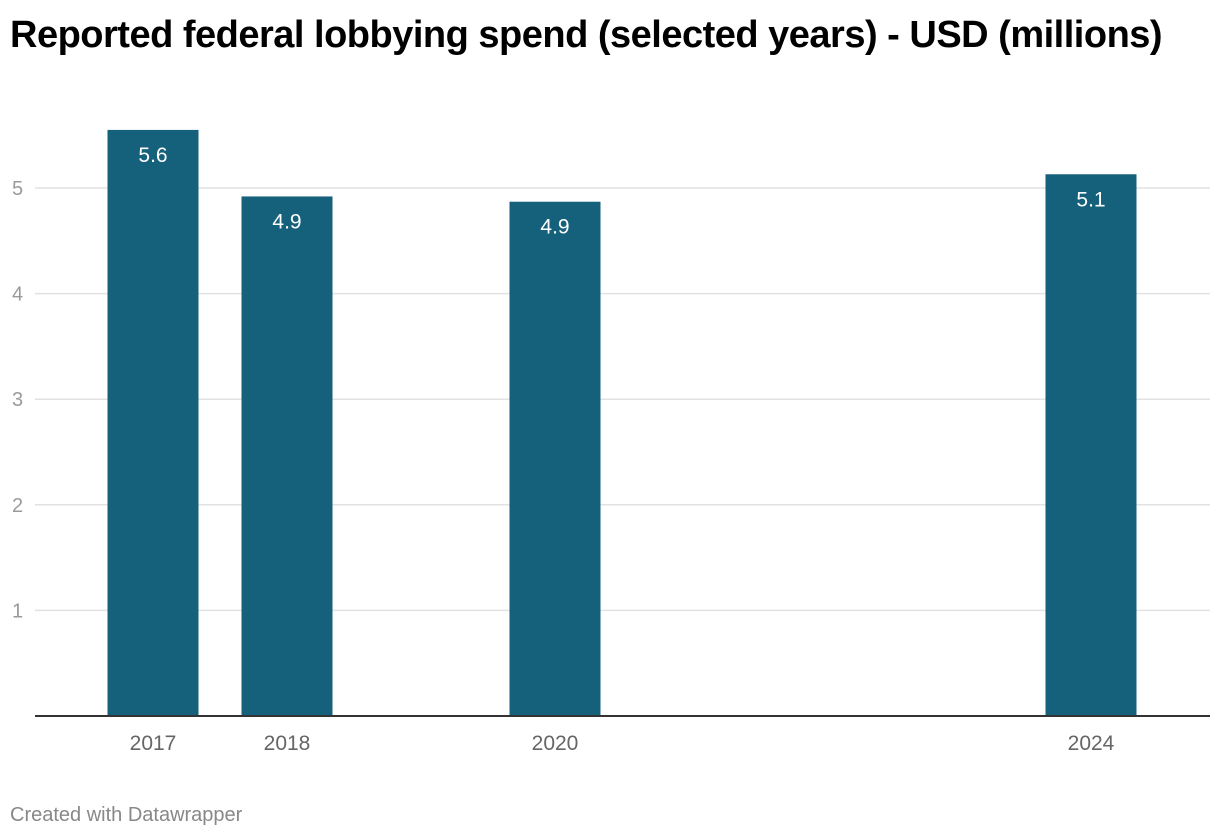  I want to click on x-tick-label: 2024, so click(1091, 743).